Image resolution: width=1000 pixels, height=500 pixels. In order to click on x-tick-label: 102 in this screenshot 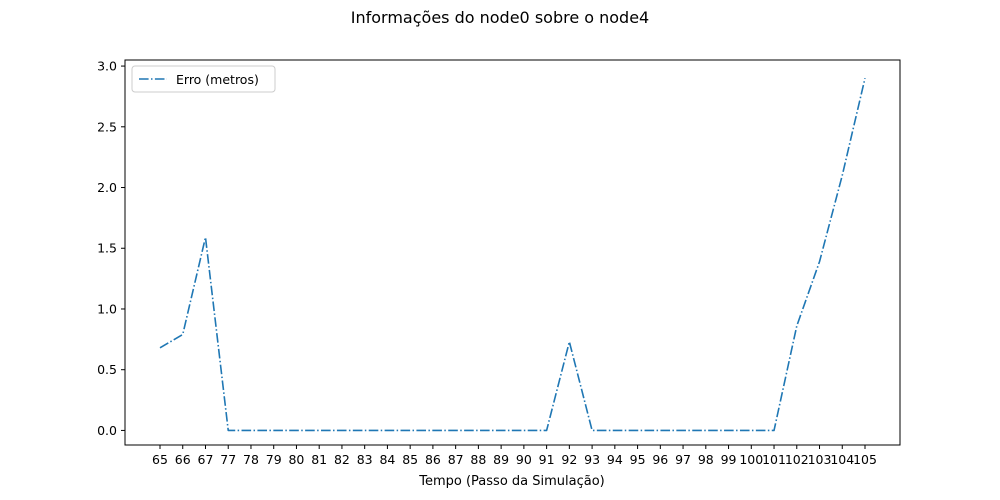, I will do `click(797, 459)`.